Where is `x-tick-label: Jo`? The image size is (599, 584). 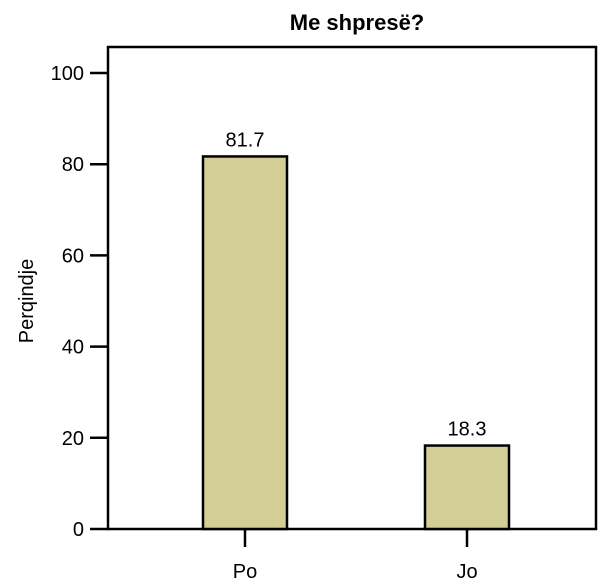 x-tick-label: Jo is located at coordinates (466, 572).